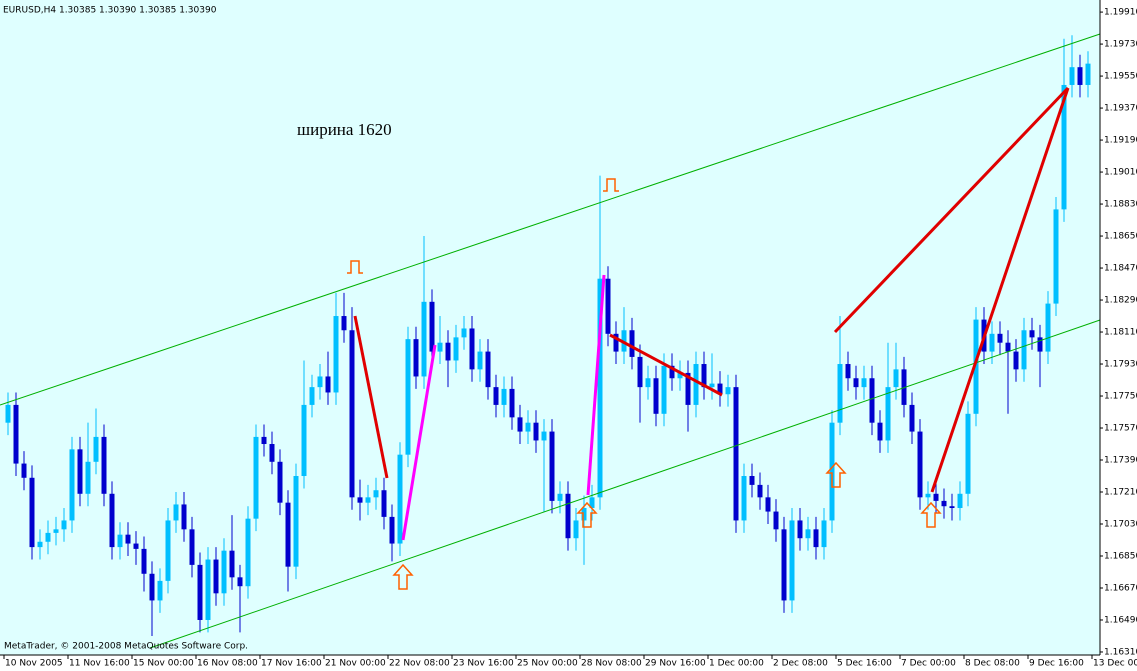 The width and height of the screenshot is (1137, 671). What do you see at coordinates (611, 664) in the screenshot?
I see `x-tick-label: 28 Nov 08:00` at bounding box center [611, 664].